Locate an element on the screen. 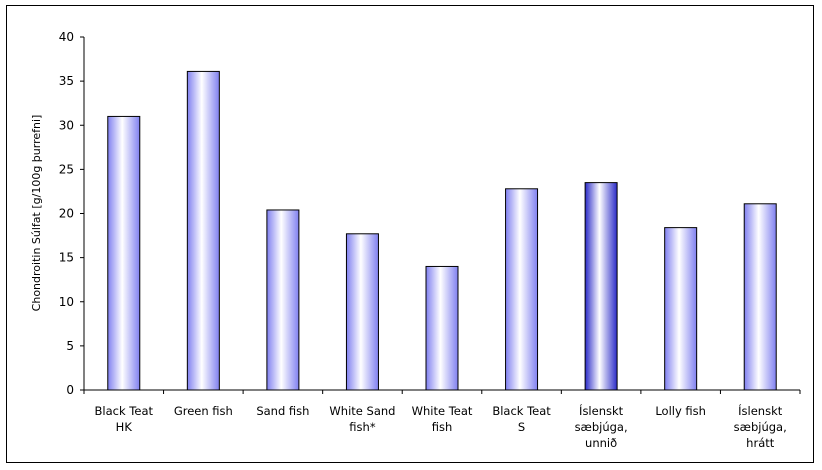  y-tick-label: 0 is located at coordinates (70, 390).